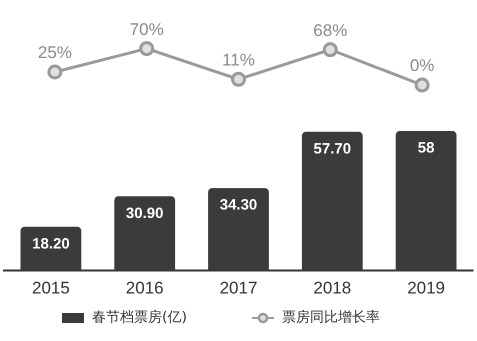 The height and width of the screenshot is (341, 477). Describe the element at coordinates (331, 318) in the screenshot. I see `legend-label: 票房同比增长率` at that location.